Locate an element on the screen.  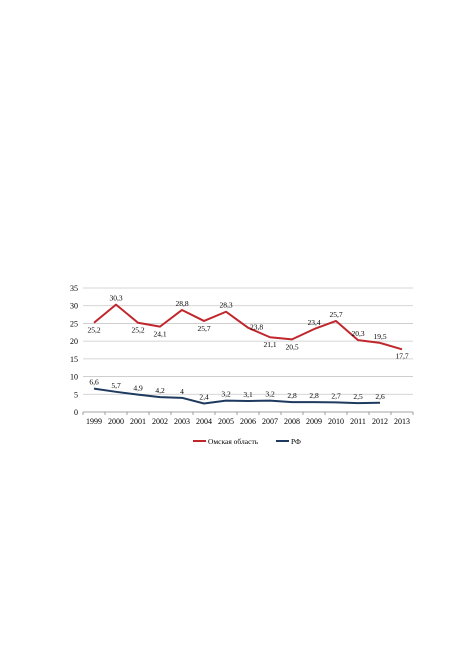
x-tick-label-2012: 2012 is located at coordinates (380, 421).